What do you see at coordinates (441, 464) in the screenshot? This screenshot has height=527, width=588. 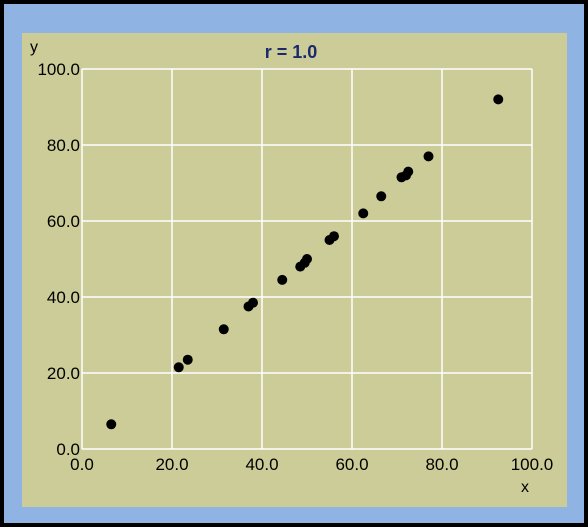 I see `x-tick-label: 80.0` at bounding box center [441, 464].